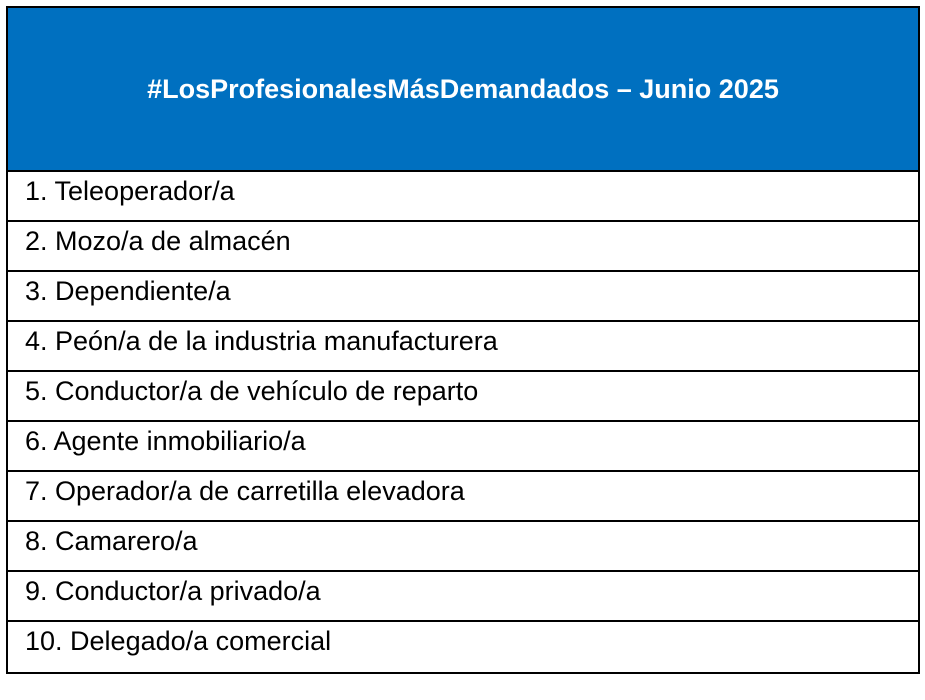 Image resolution: width=925 pixels, height=700 pixels. Describe the element at coordinates (111, 541) in the screenshot. I see `row-text: 8. Camarero/a` at that location.